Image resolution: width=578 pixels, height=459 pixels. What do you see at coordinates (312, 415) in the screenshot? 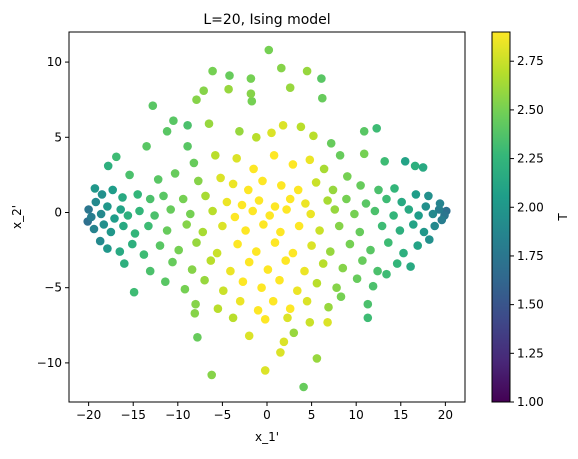
I see `x-tick-label: 5` at bounding box center [312, 415].